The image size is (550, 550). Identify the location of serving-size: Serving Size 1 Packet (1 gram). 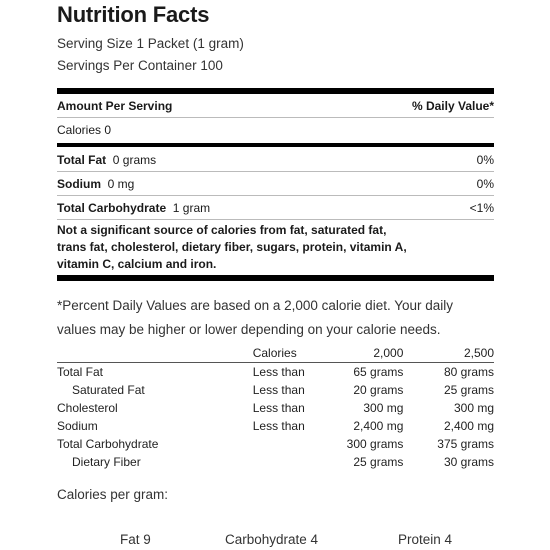
(150, 43).